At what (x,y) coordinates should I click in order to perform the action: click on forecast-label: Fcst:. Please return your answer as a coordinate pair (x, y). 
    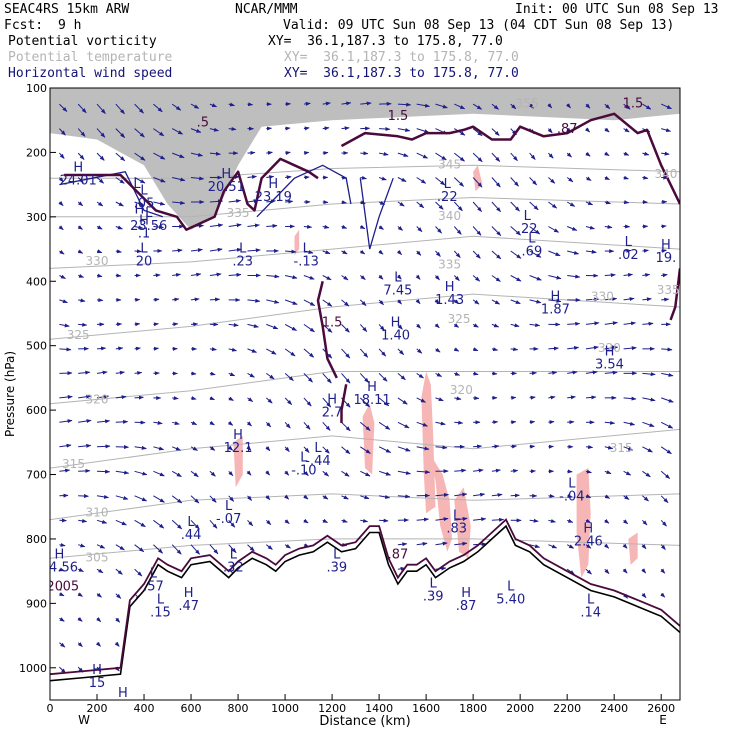
    Looking at the image, I should click on (24, 25).